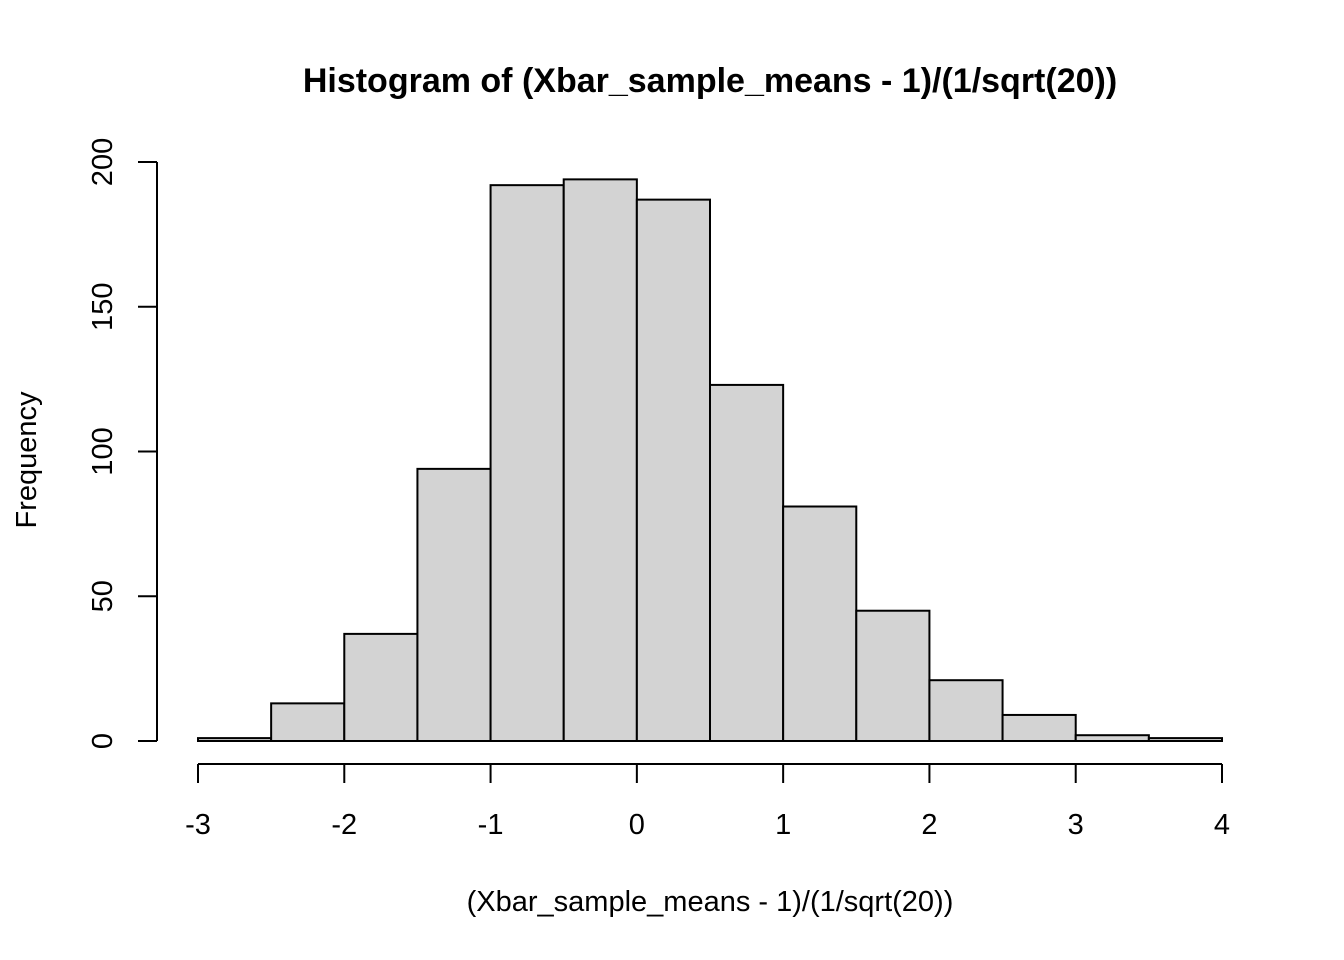 The width and height of the screenshot is (1344, 960). What do you see at coordinates (710, 902) in the screenshot?
I see `x-axis-label: (Xbar_sample_means - 1)/(1/sqrt(20))` at bounding box center [710, 902].